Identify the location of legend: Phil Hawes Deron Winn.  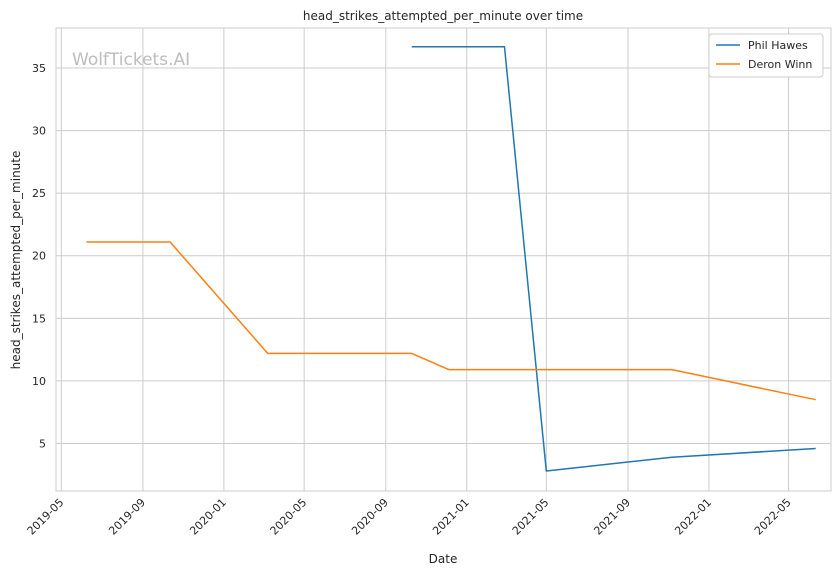
(766, 55).